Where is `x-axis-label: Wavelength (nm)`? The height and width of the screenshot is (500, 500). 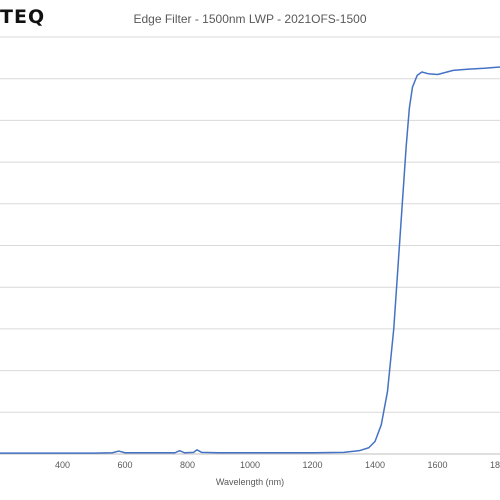 x-axis-label: Wavelength (nm) is located at coordinates (250, 482).